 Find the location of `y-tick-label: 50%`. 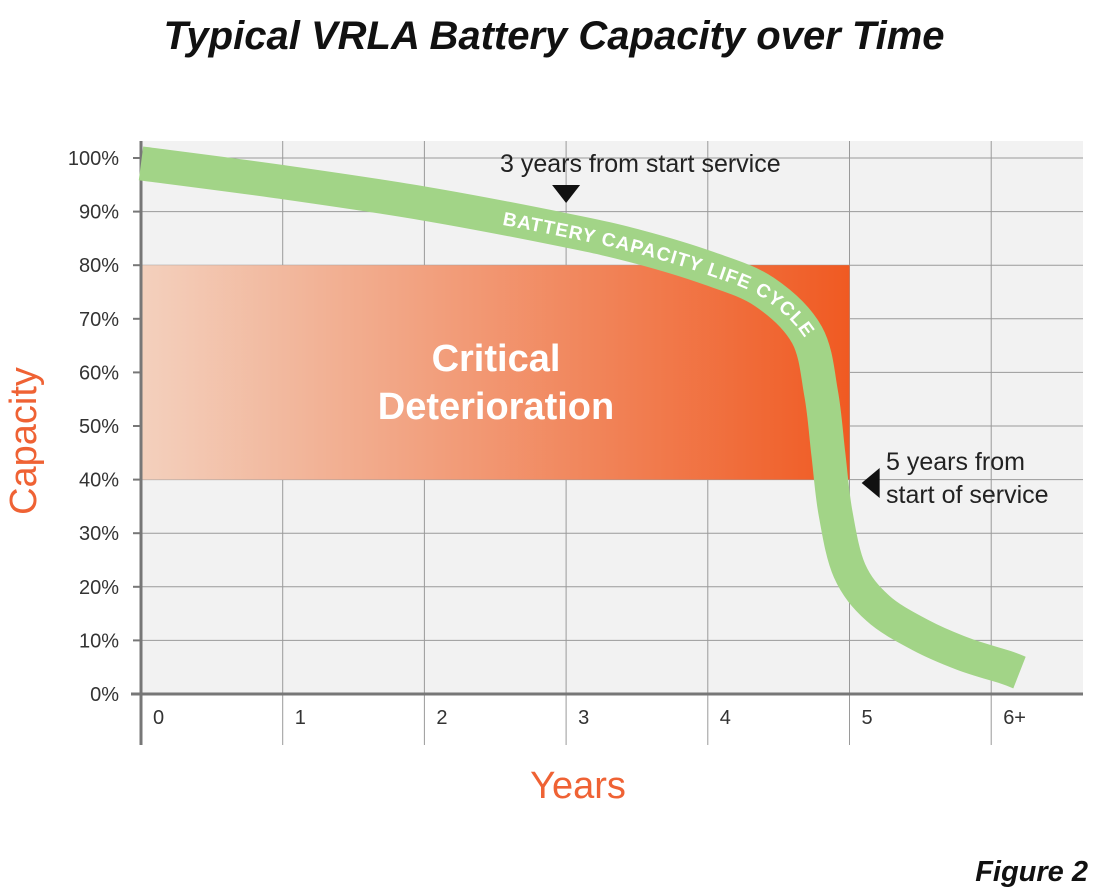

y-tick-label: 50% is located at coordinates (99, 427).